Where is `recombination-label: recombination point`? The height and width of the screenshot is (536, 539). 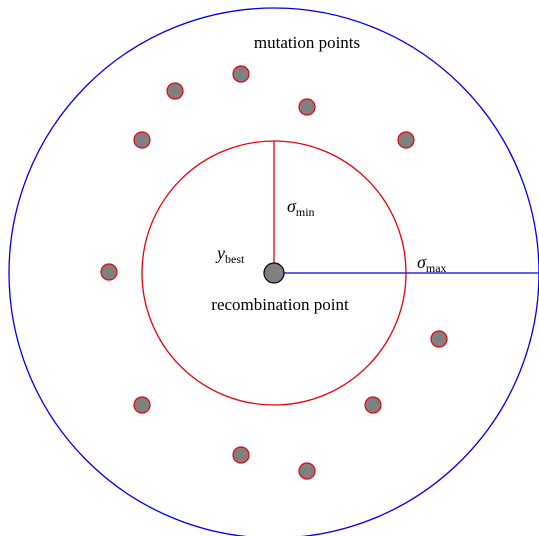 recombination-label: recombination point is located at coordinates (280, 304).